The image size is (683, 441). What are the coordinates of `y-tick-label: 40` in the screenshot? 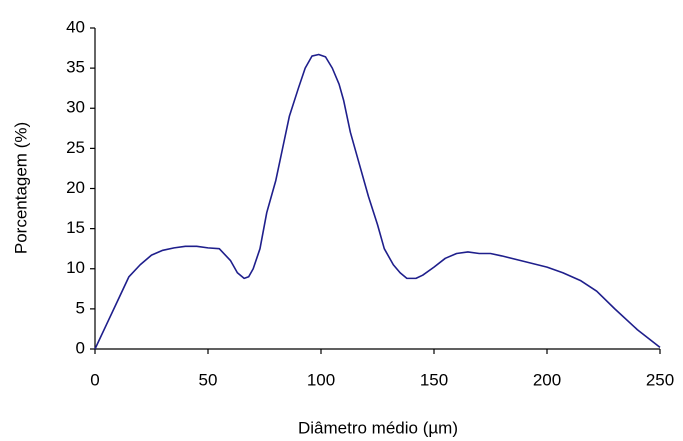 It's located at (75, 26).